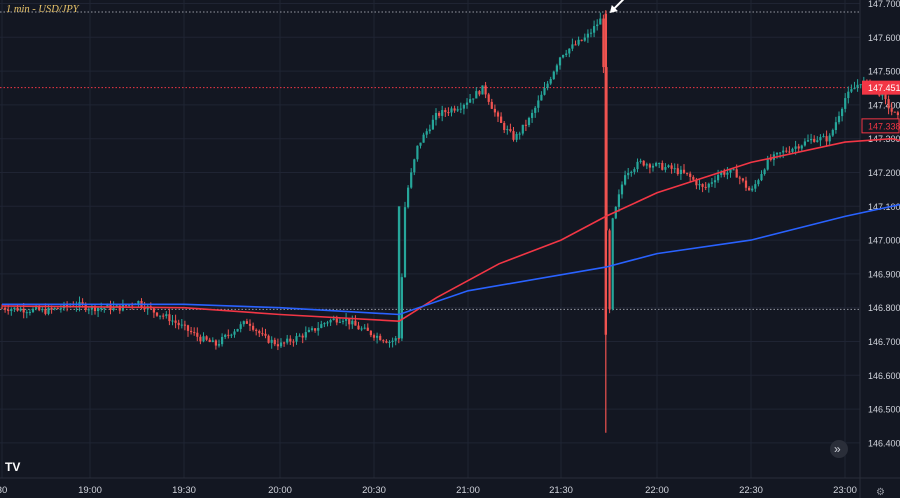  Describe the element at coordinates (90, 490) in the screenshot. I see `x-tick-label: 19:00` at that location.